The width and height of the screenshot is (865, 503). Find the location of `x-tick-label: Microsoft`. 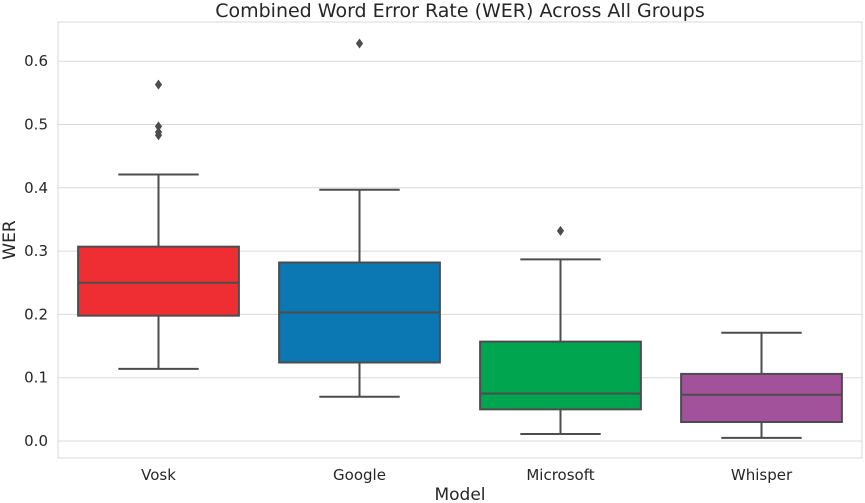

x-tick-label: Microsoft is located at coordinates (560, 475).